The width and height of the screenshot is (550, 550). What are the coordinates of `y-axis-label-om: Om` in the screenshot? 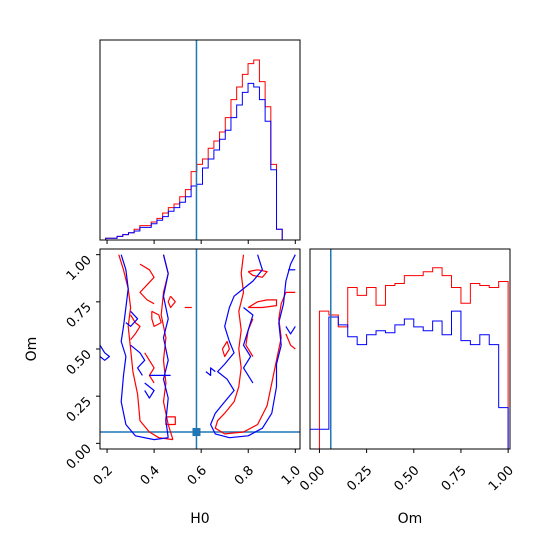 It's located at (32, 349).